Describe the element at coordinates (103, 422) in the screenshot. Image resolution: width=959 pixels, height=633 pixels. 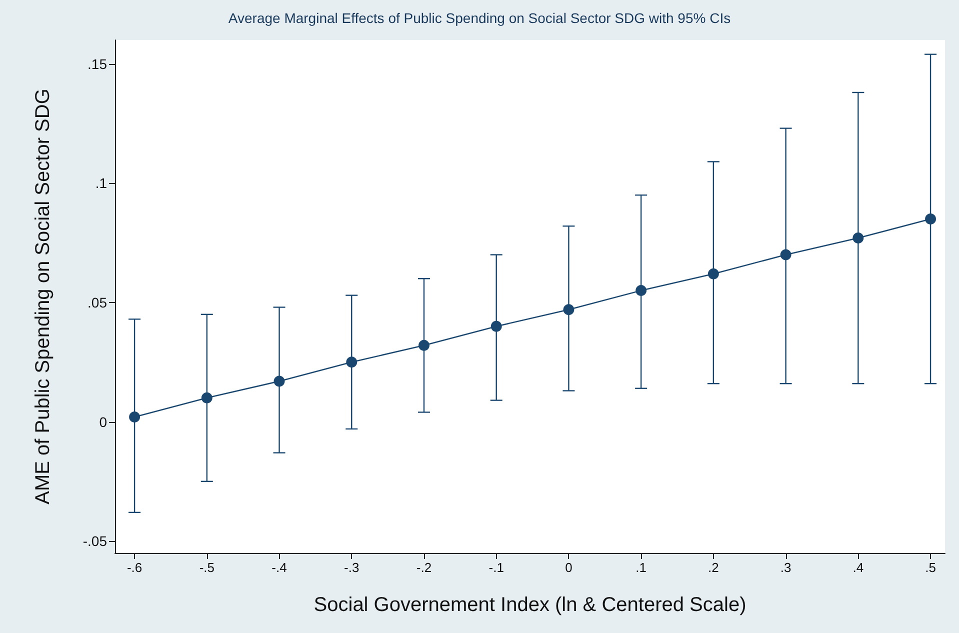
I see `y-tick-label: 0` at that location.